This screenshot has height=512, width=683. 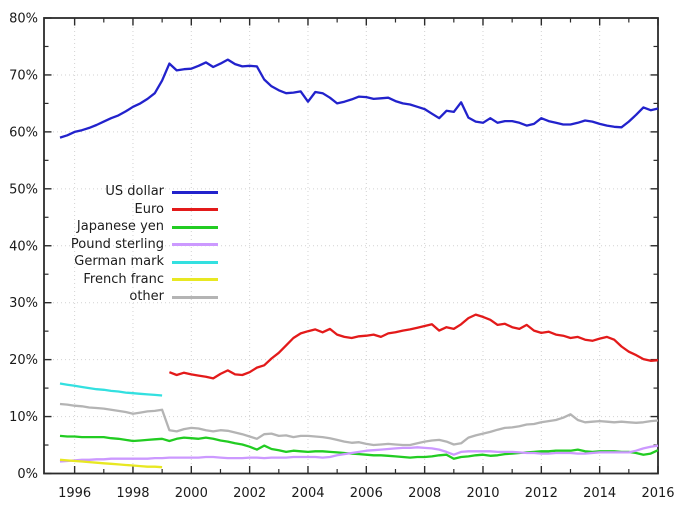 What do you see at coordinates (191, 493) in the screenshot?
I see `x-tick-label: 2000` at bounding box center [191, 493].